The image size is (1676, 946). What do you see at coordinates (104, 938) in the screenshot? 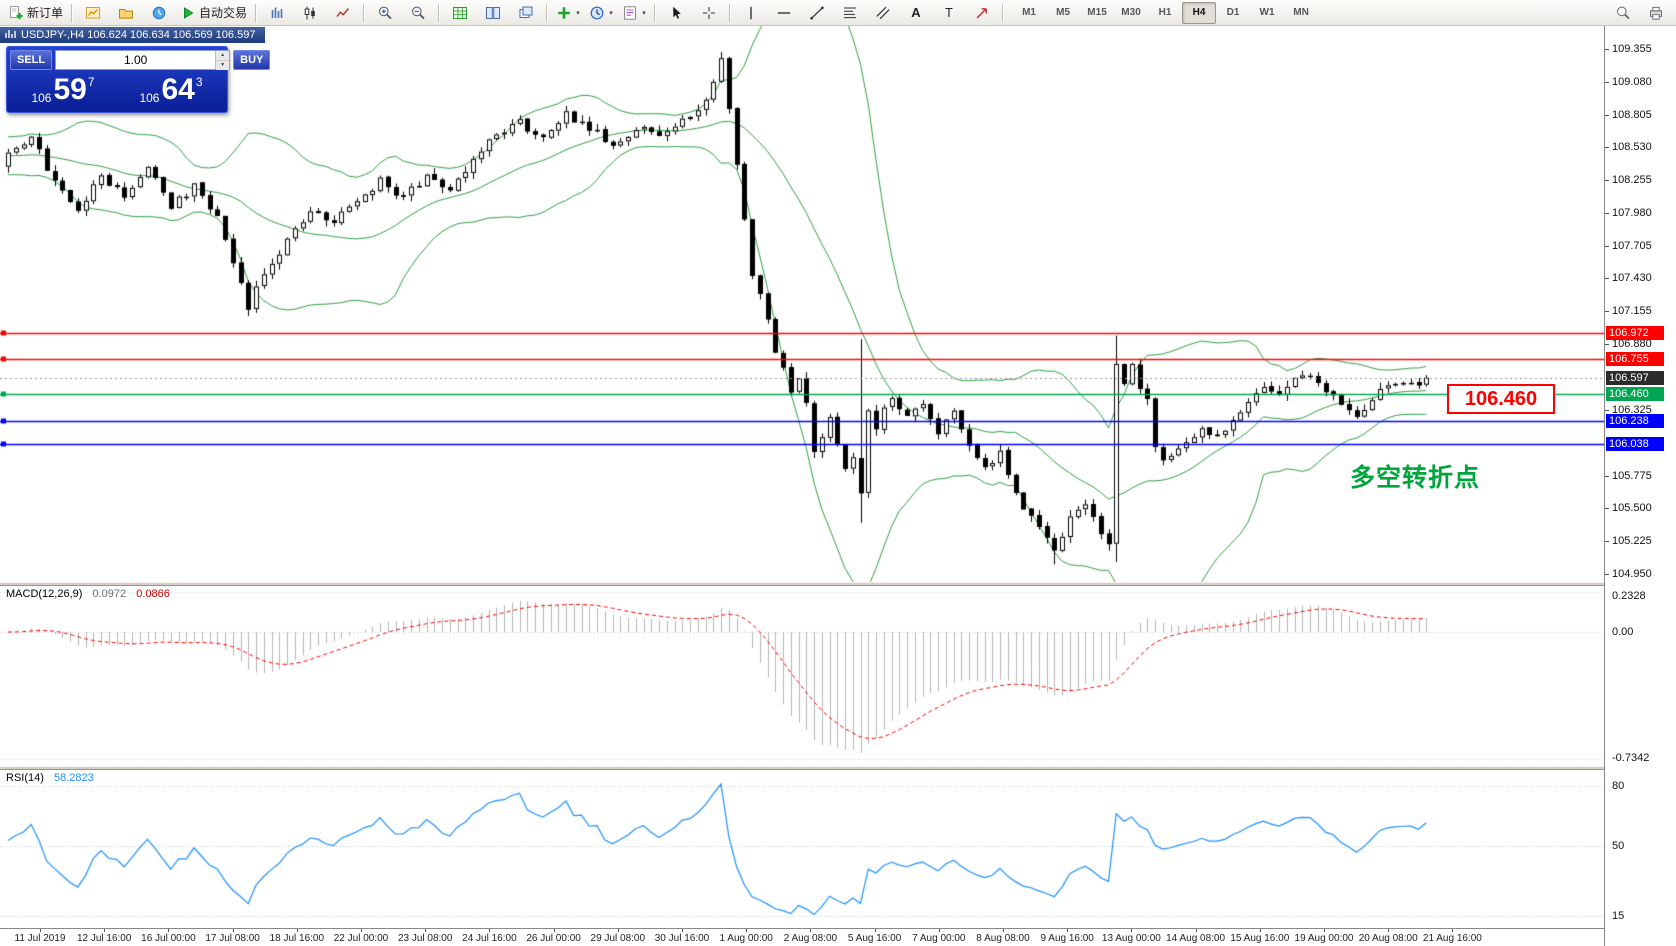
I see `time-axis-label: 12 Jul 16:00` at bounding box center [104, 938].